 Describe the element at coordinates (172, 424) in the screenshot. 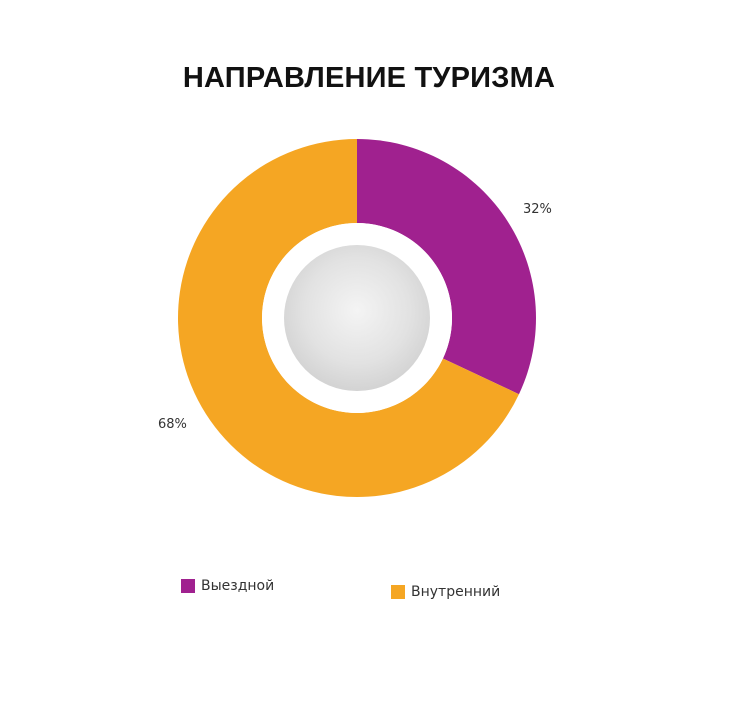

I see `data-label-vnutrenniy: 68%` at that location.